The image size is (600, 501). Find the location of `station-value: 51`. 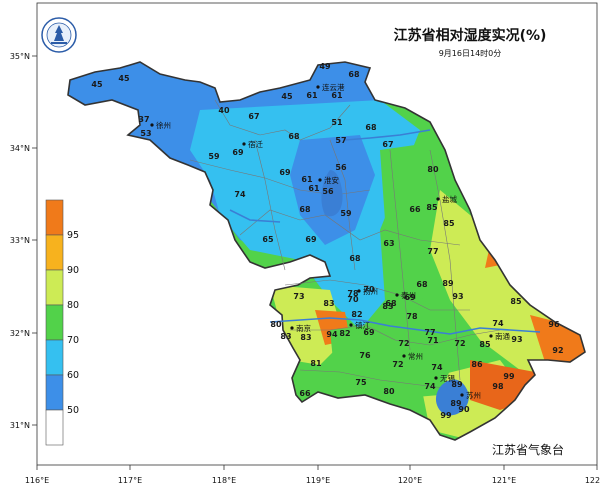

station-value: 51 is located at coordinates (337, 122).